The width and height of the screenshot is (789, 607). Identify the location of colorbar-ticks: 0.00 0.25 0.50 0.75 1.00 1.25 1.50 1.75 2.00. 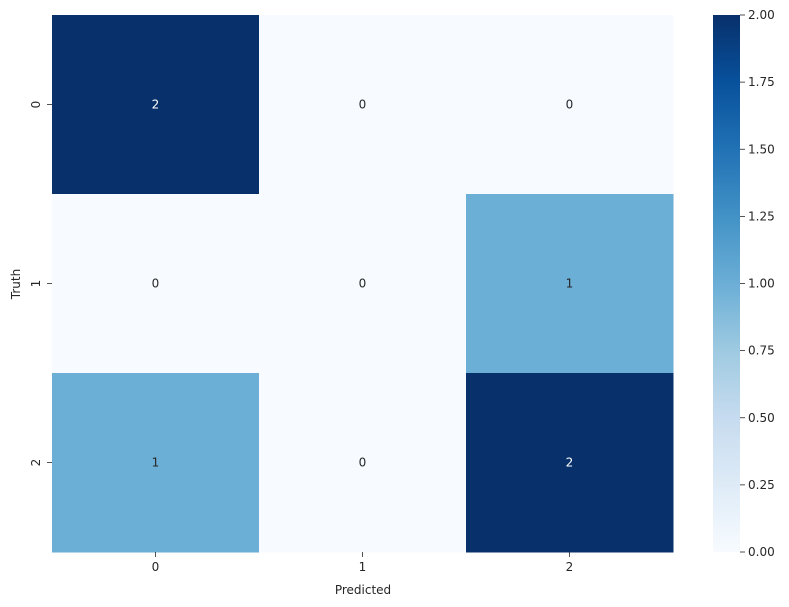
(757, 283).